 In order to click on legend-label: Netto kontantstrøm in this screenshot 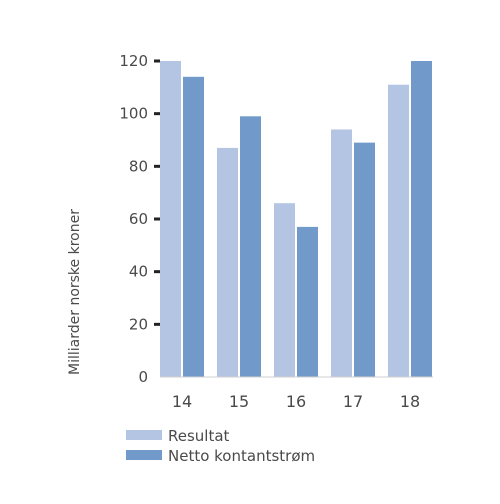, I will do `click(241, 456)`.